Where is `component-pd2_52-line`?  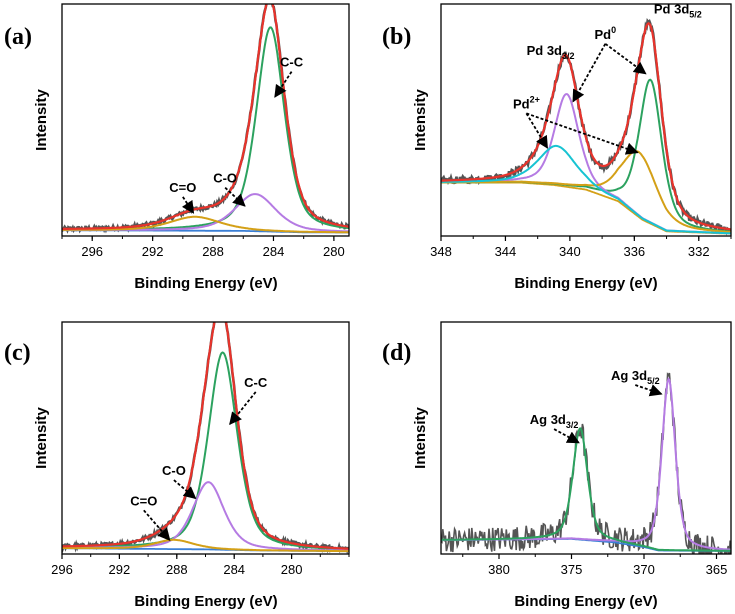 component-pd2_52-line is located at coordinates (586, 192).